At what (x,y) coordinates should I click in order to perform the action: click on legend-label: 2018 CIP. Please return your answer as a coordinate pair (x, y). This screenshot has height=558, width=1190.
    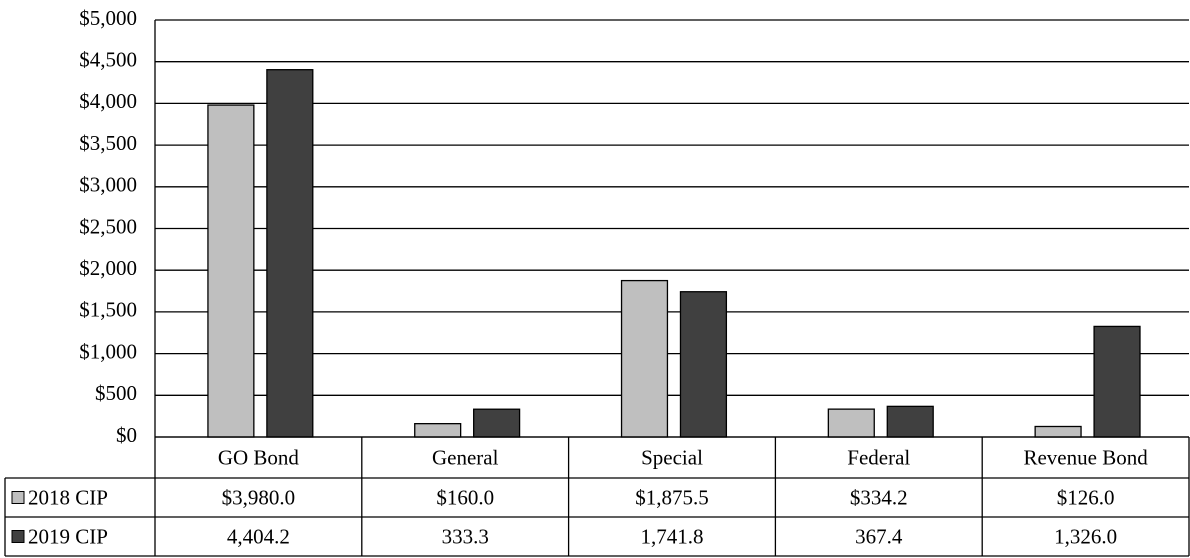
    Looking at the image, I should click on (68, 497).